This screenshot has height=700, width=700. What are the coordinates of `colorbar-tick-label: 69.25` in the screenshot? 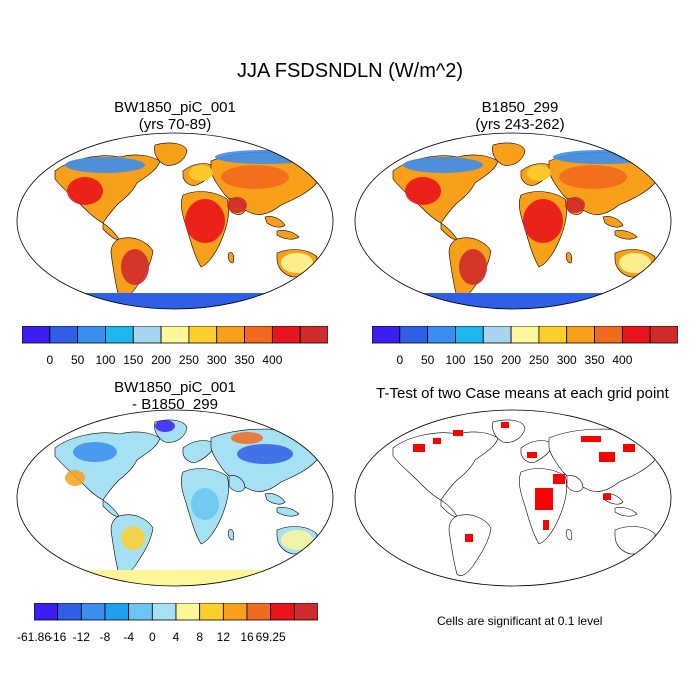 It's located at (270, 637).